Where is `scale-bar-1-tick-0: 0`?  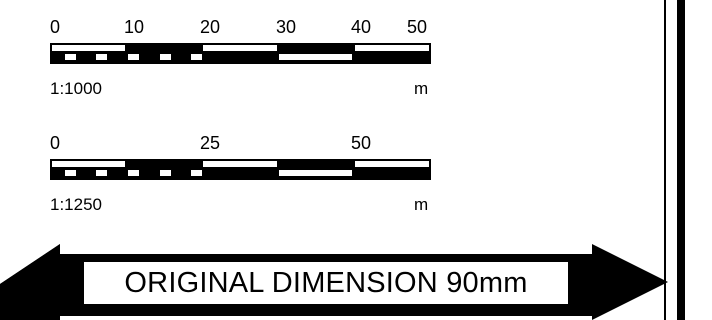 scale-bar-1-tick-0: 0 is located at coordinates (55, 27).